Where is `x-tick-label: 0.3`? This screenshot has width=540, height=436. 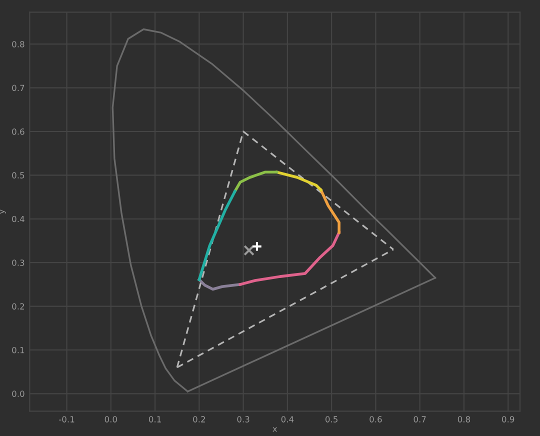
x-tick-label: 0.3 is located at coordinates (243, 419).